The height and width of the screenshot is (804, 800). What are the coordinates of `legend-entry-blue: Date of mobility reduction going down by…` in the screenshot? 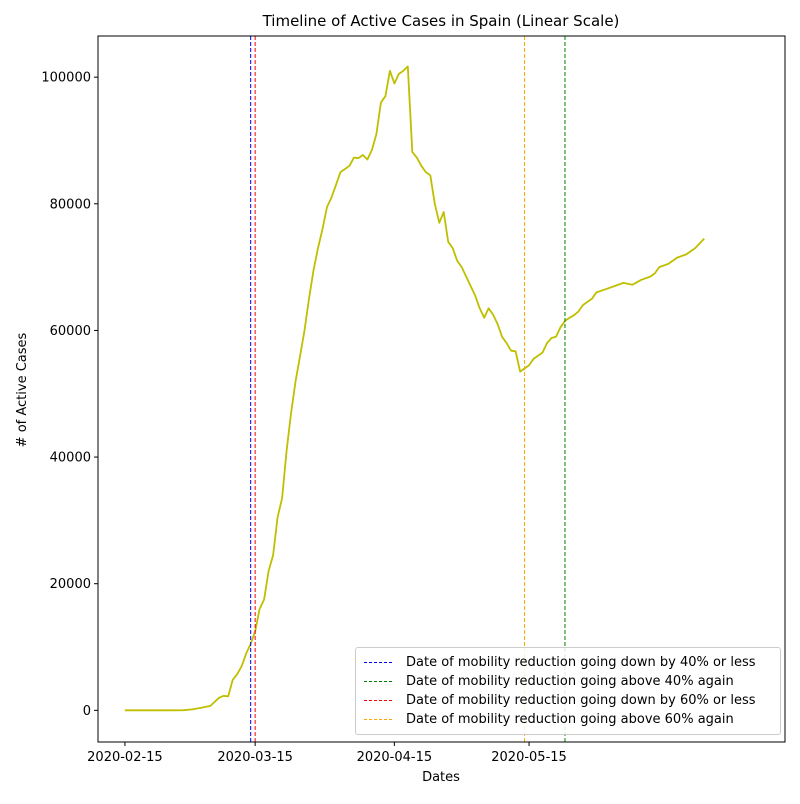 It's located at (568, 662).